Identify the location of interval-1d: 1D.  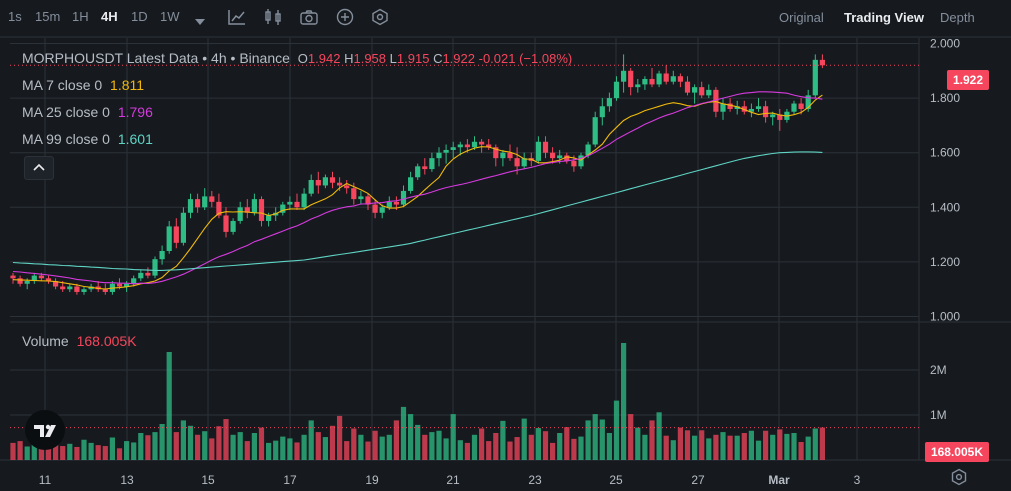
(139, 16).